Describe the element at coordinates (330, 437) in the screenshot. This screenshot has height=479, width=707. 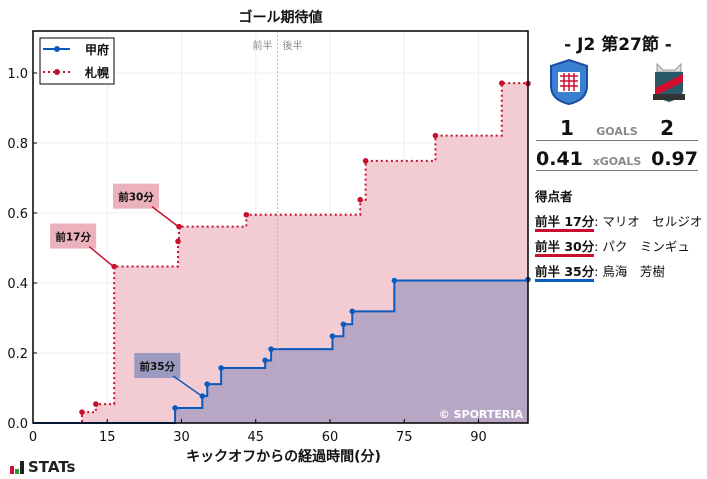
I see `x-tick-label: 60` at that location.